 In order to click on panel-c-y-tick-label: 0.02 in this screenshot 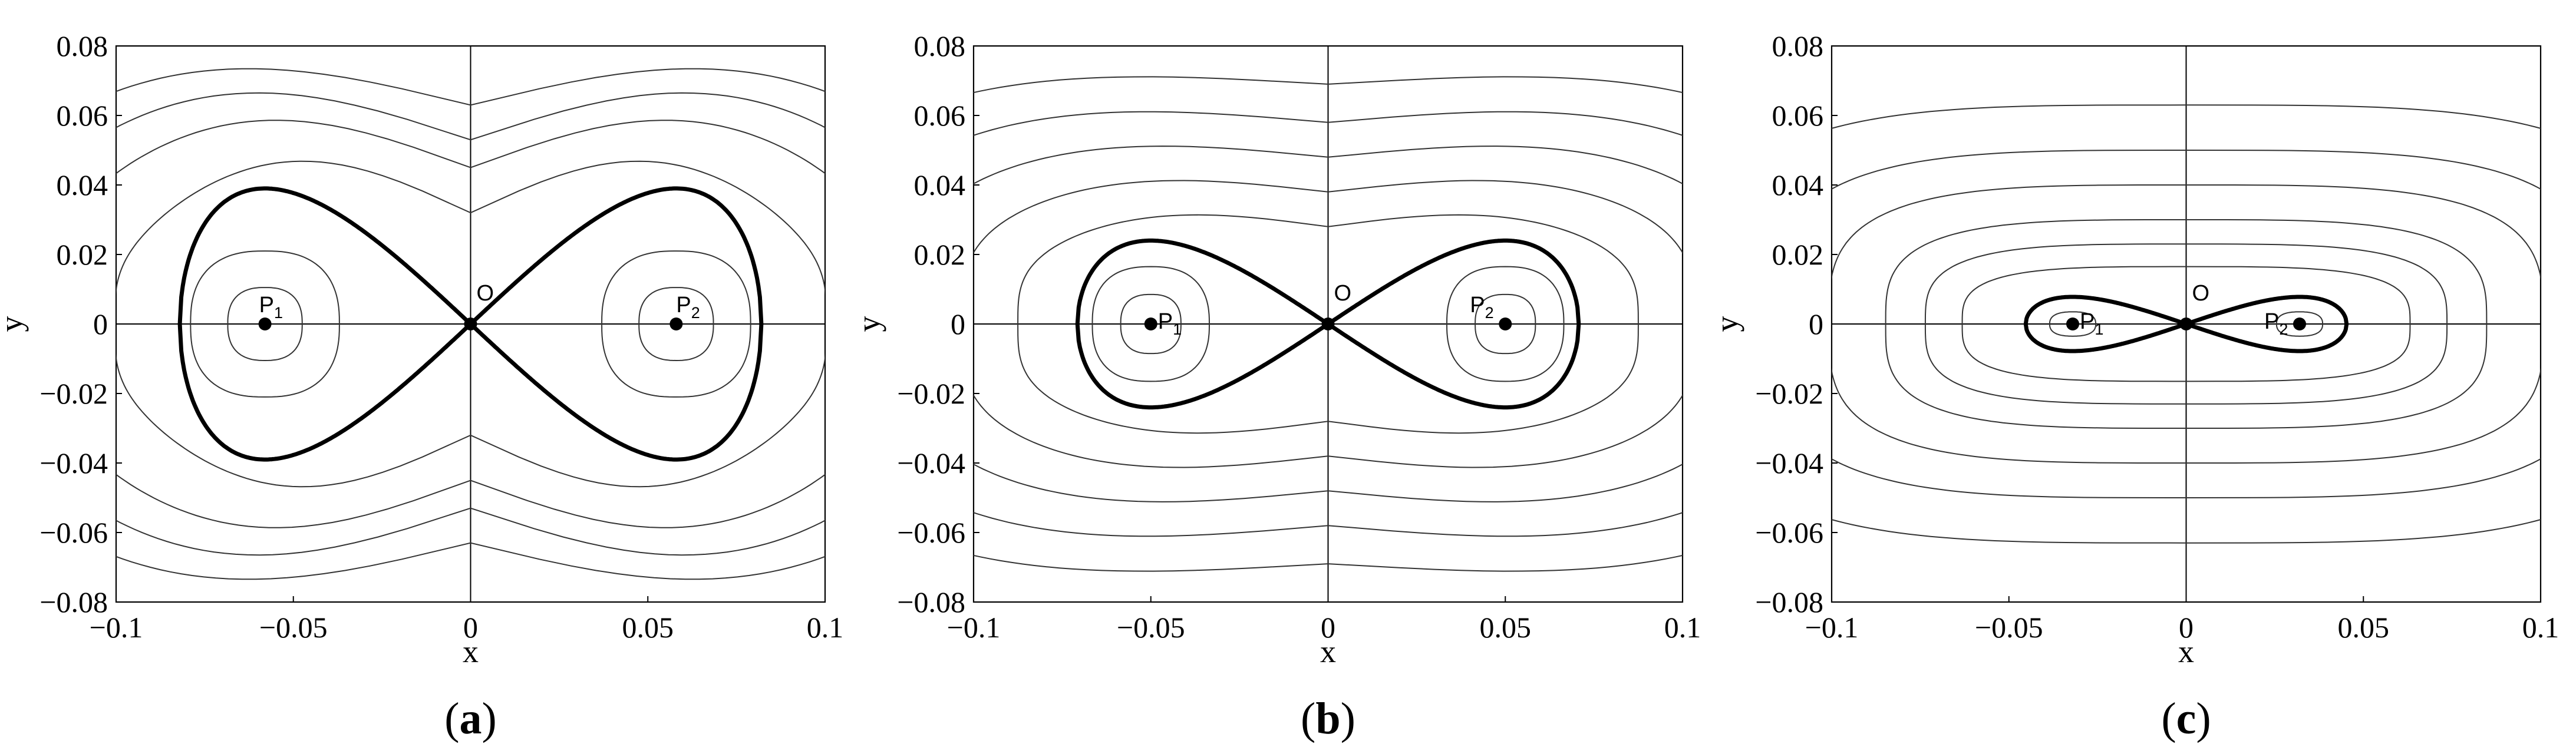, I will do `click(1798, 255)`.